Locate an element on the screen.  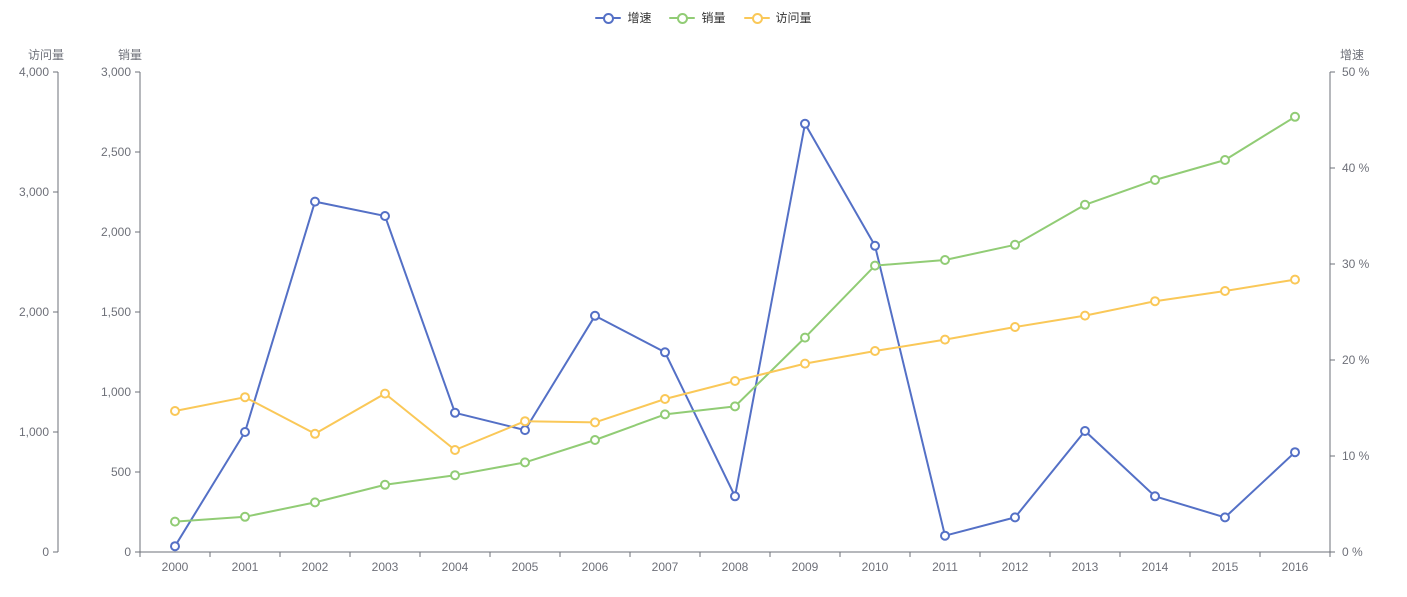
y-tick-label-visits: 1,000 is located at coordinates (34, 432).